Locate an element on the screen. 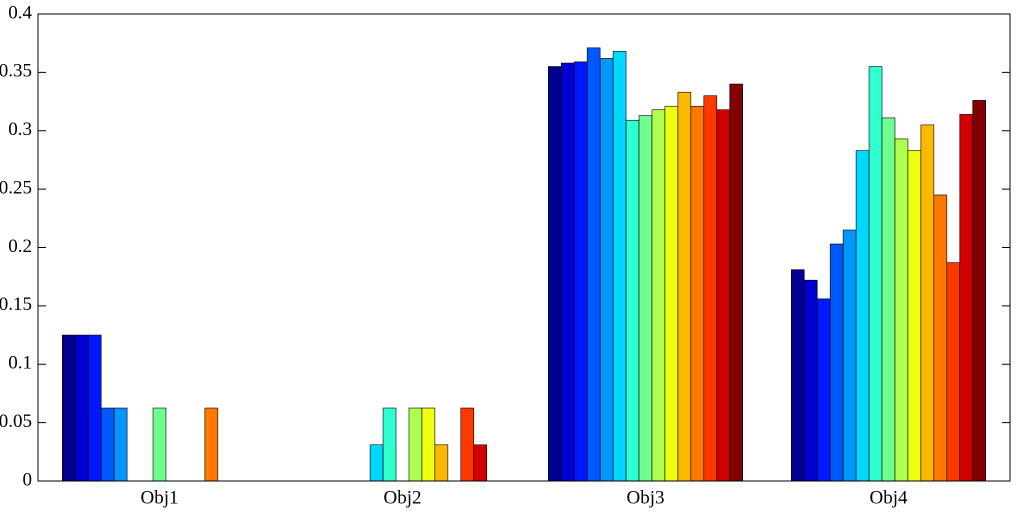  x-tick-label: Obj4 is located at coordinates (889, 497).